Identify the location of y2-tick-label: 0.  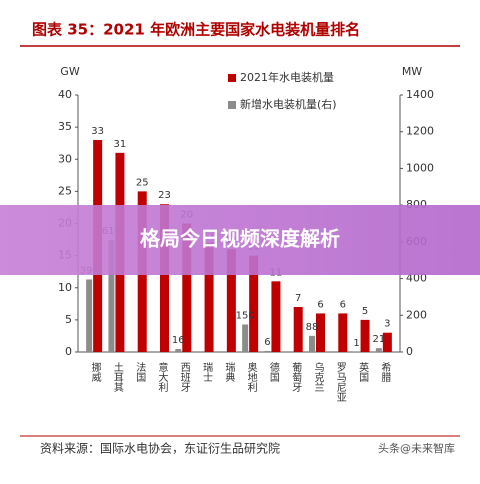
(409, 351).